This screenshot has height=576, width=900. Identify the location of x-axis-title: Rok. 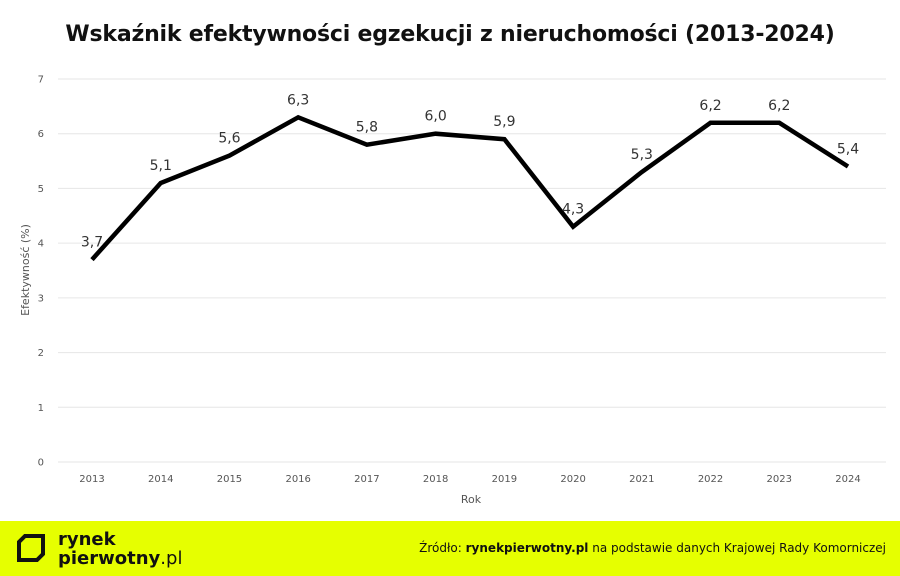
(471, 499).